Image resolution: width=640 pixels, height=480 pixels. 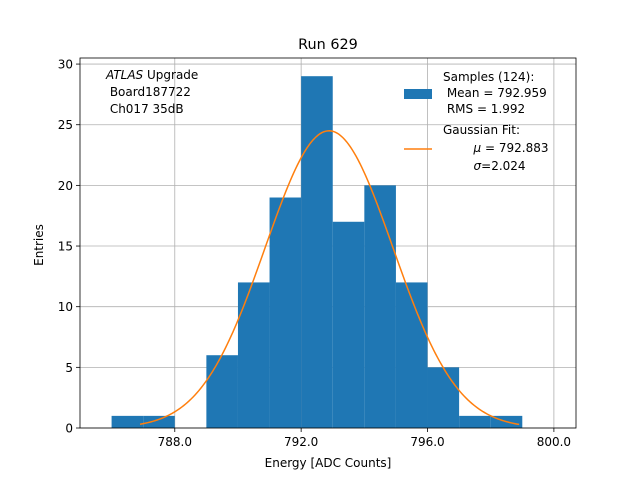 I want to click on legend-fit-mu-symbol: μ, so click(x=477, y=148).